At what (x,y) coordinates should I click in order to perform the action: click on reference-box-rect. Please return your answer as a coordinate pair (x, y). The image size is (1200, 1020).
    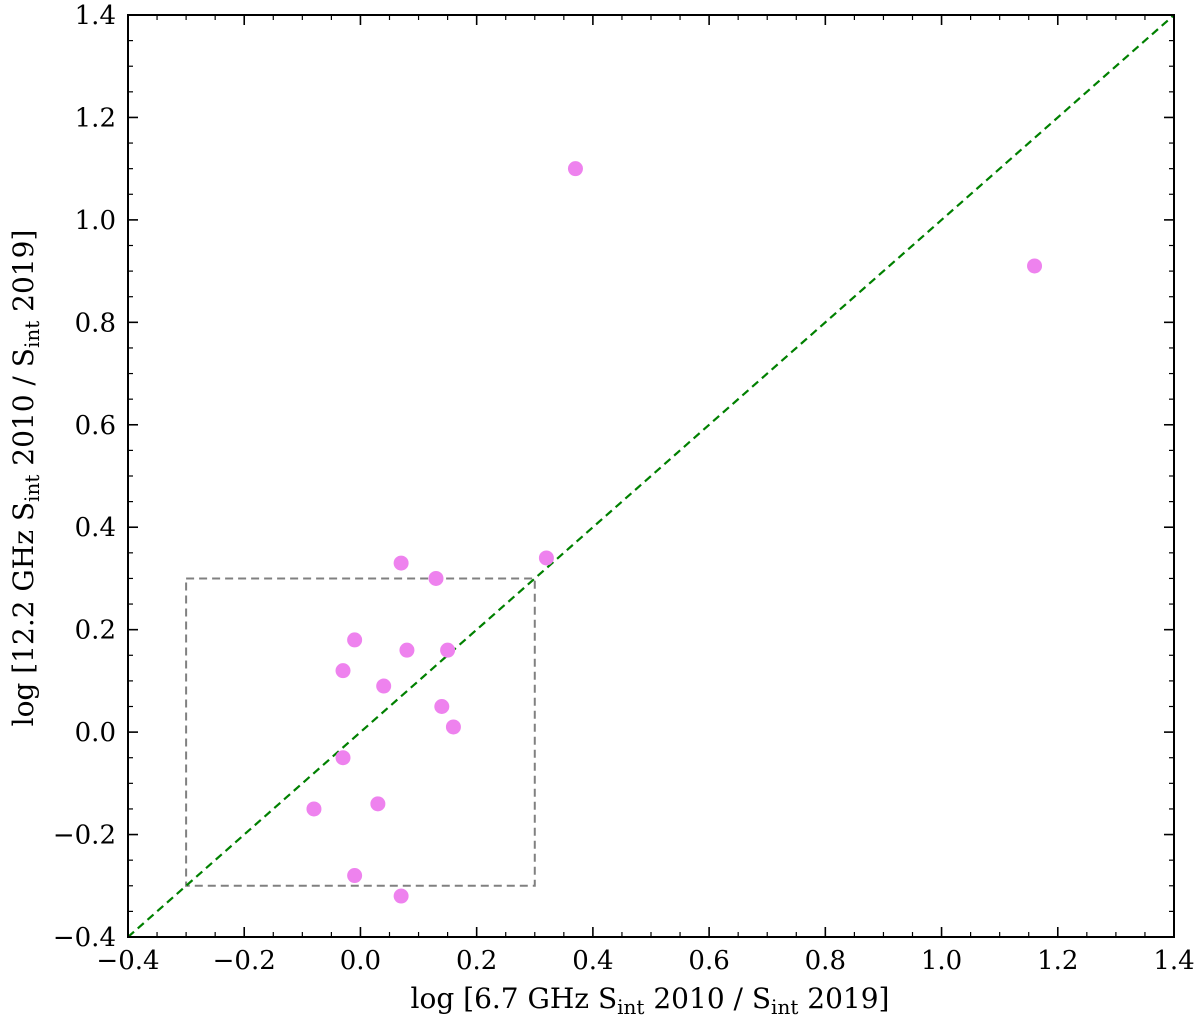
    Looking at the image, I should click on (360, 732).